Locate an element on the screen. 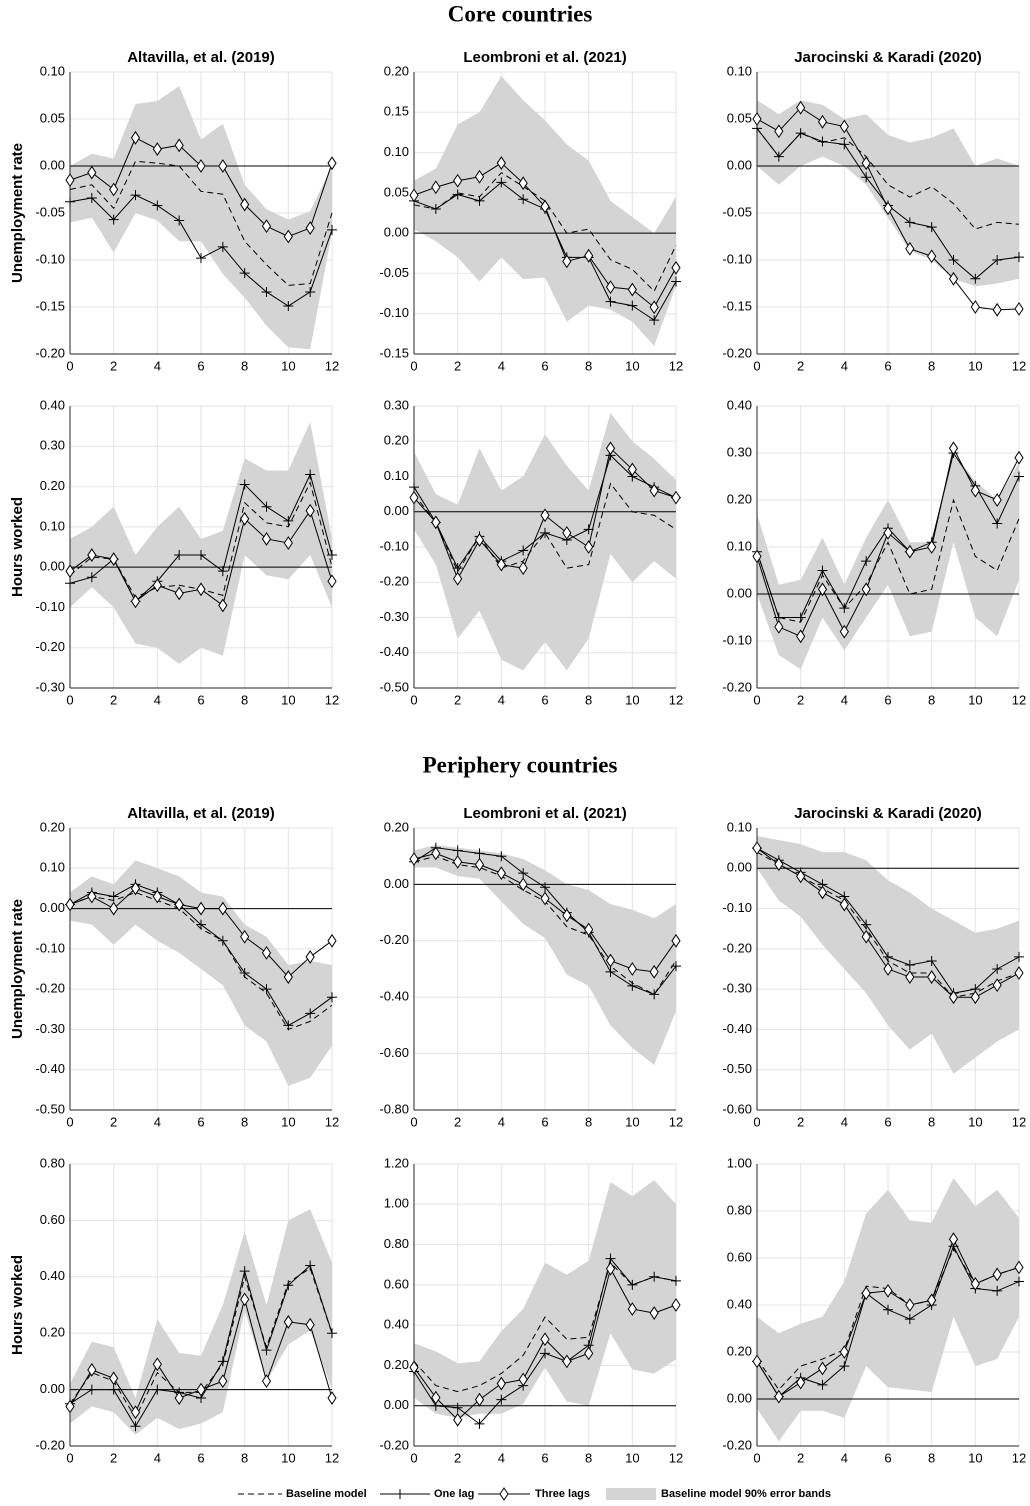 The height and width of the screenshot is (1506, 1030). column-title: Jarocinski & Karadi (2020) is located at coordinates (888, 57).